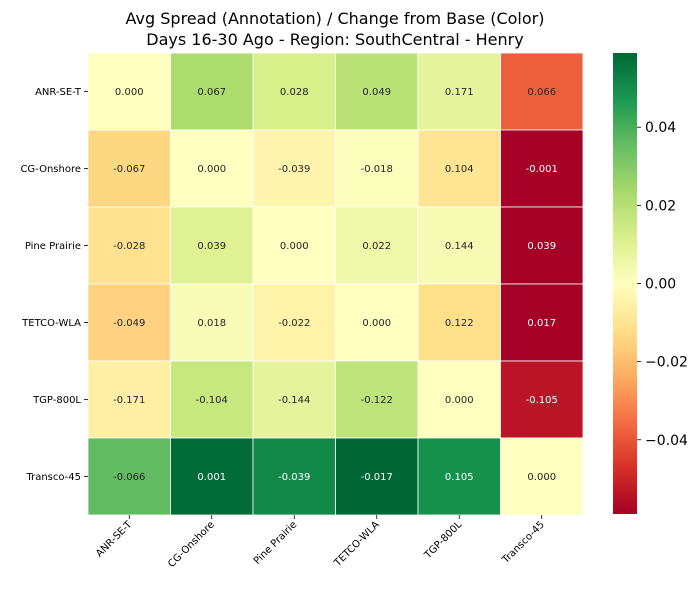  I want to click on colorbar-ticks: 0.04 0.02 0.00 −0.02 −0.04, so click(662, 284).